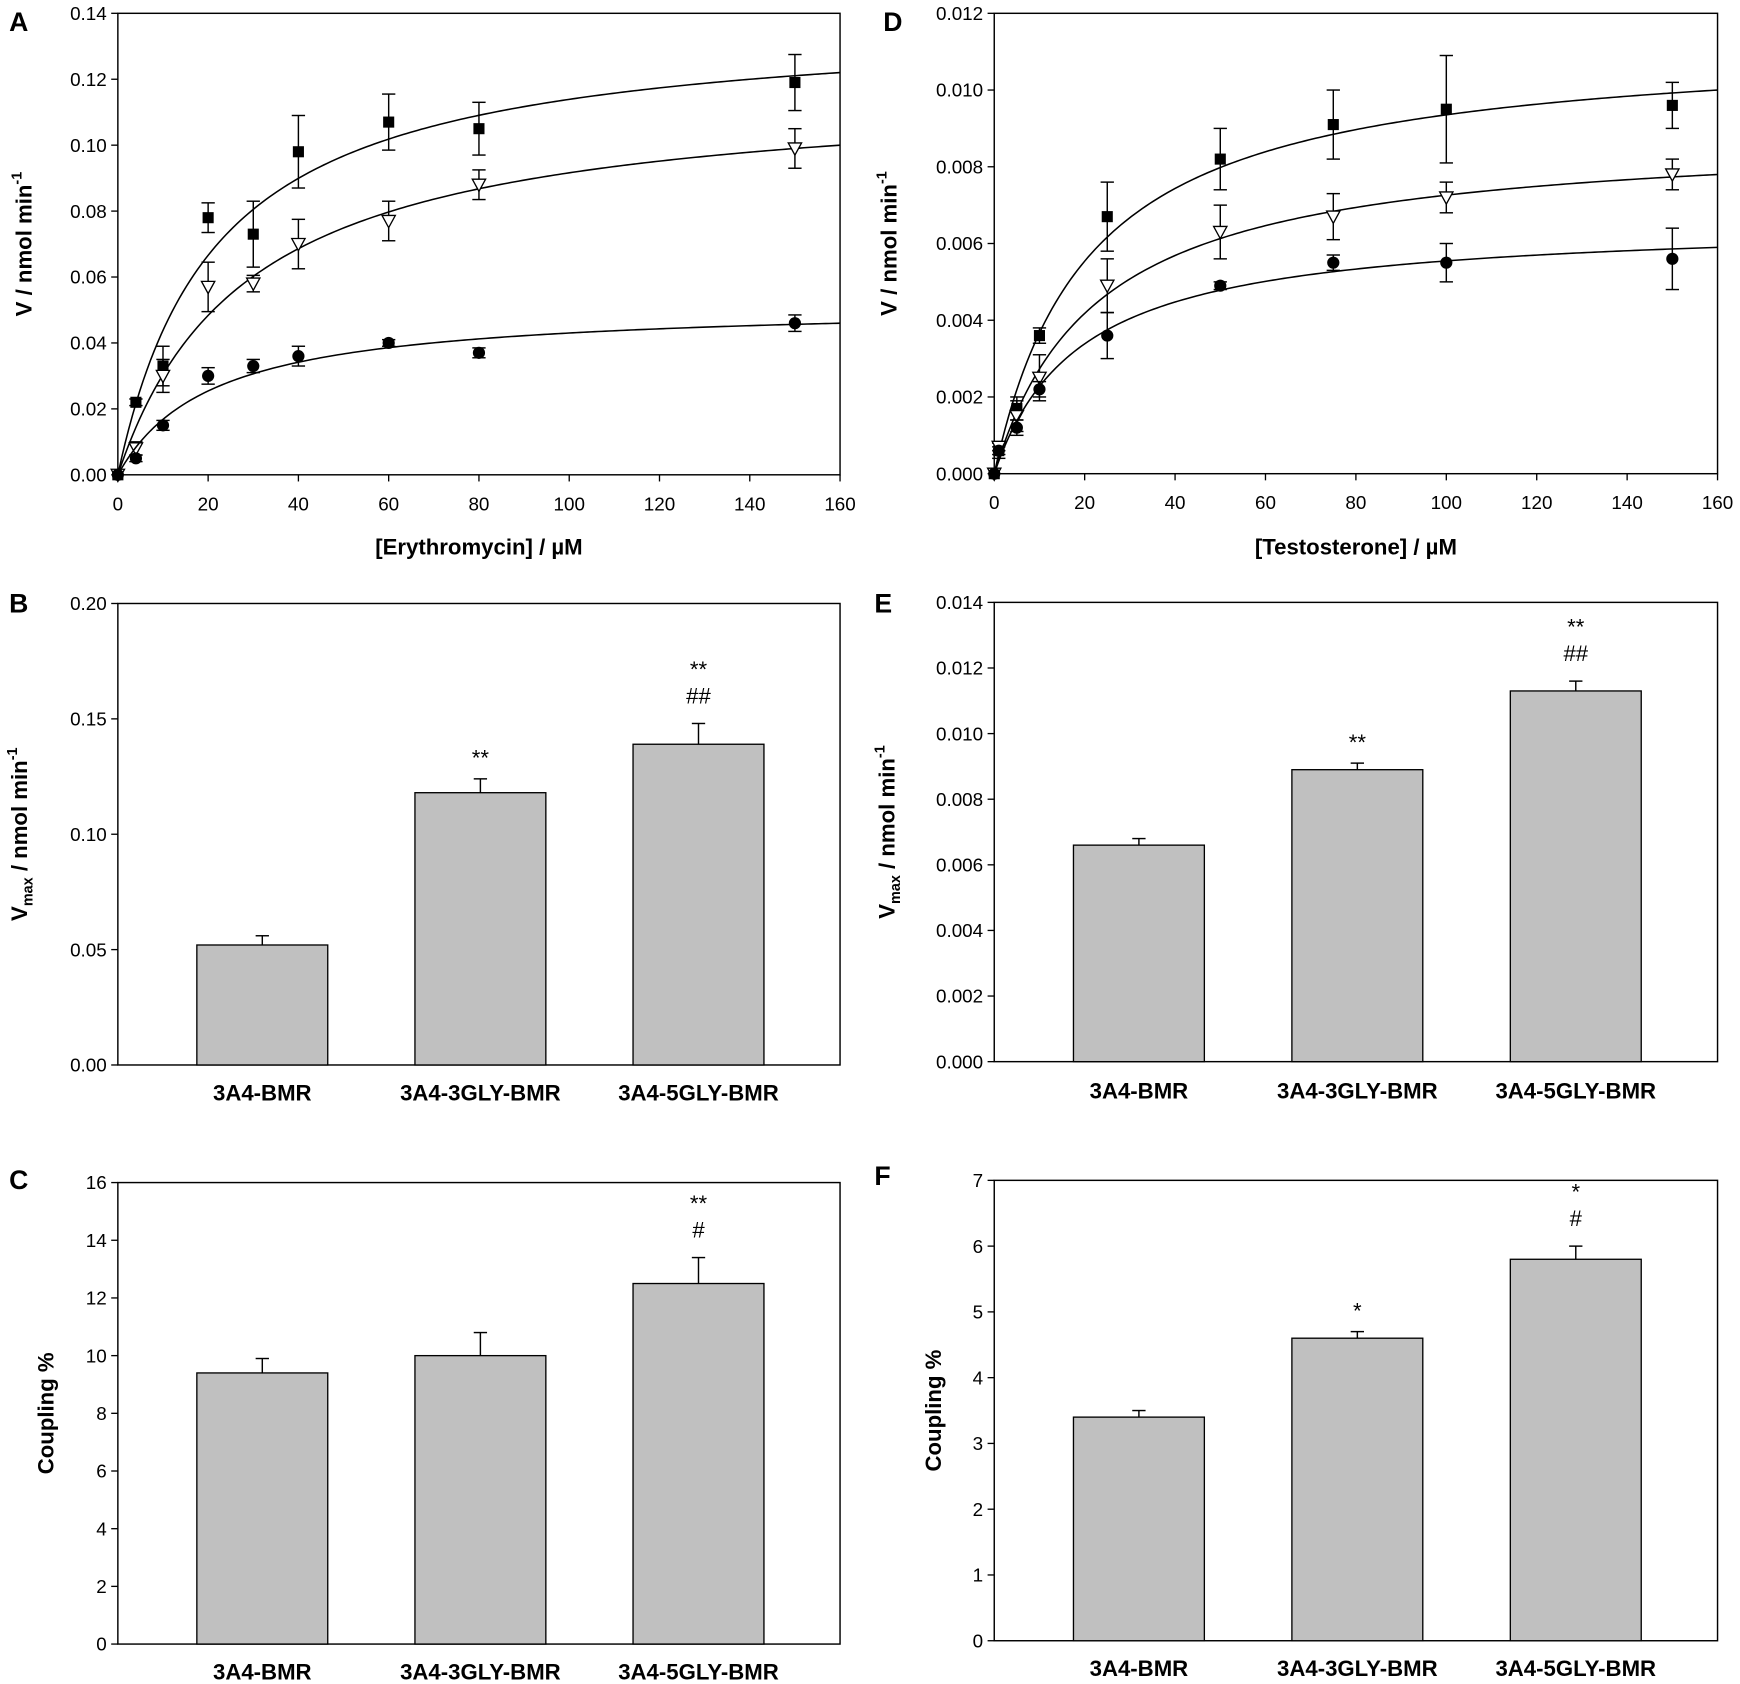  Describe the element at coordinates (475, 305) in the screenshot. I see `series-triangle-down-open` at that location.